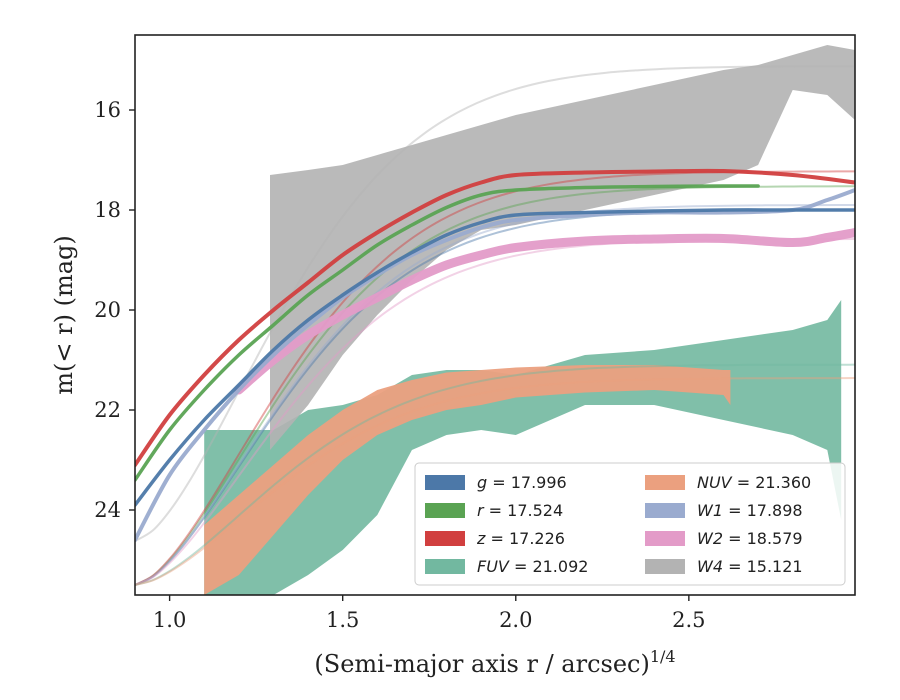 Image resolution: width=900 pixels, height=700 pixels. I want to click on legend-swatch-z, so click(445, 538).